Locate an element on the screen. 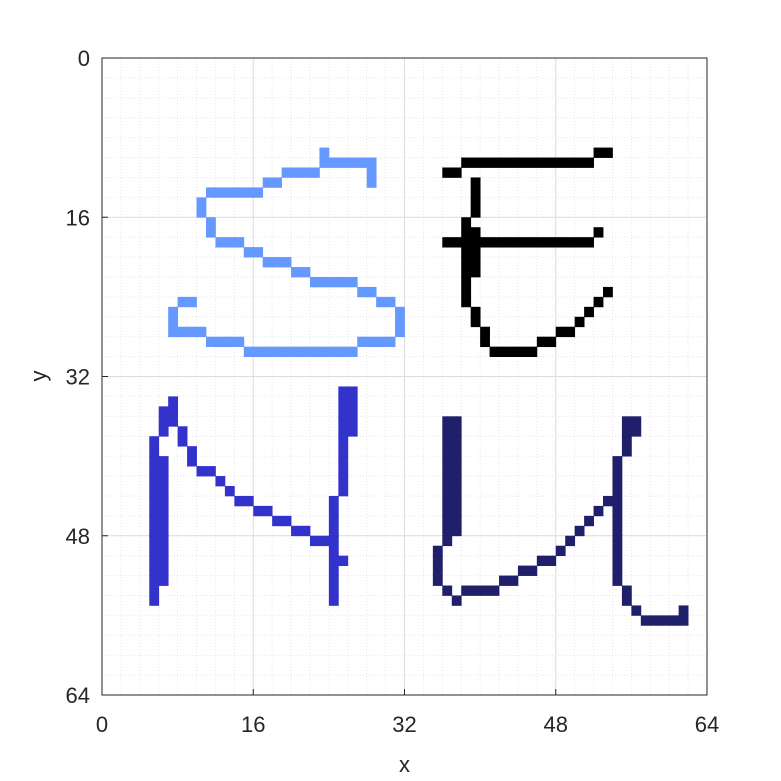 The height and width of the screenshot is (781, 781). x-tick-label-64: 64 is located at coordinates (707, 724).